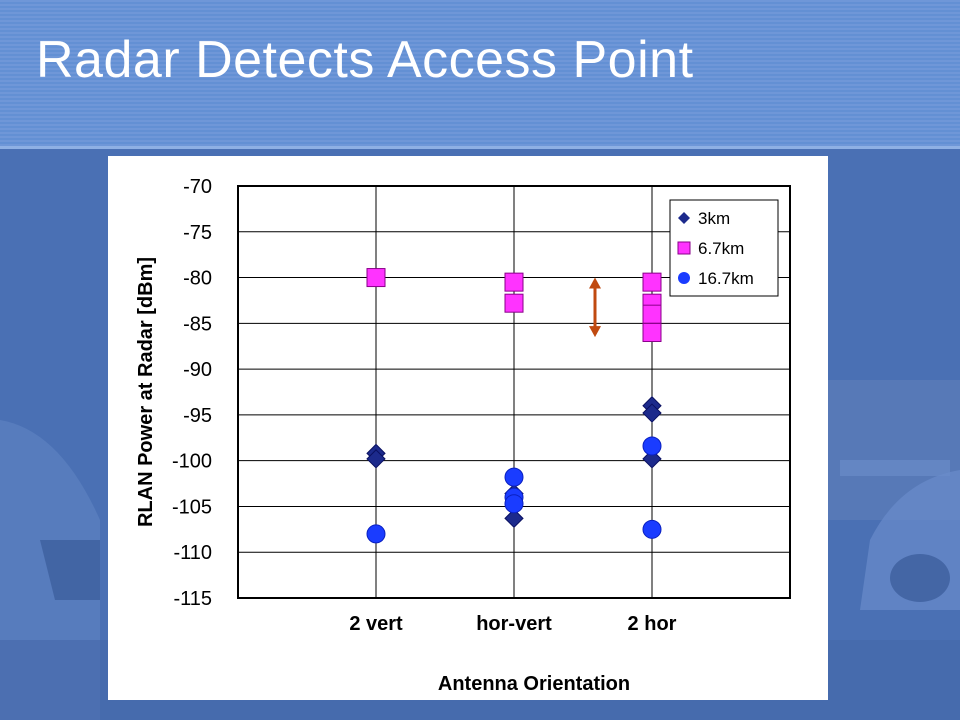 The image size is (960, 720). I want to click on x-axis-title: Antenna Orientation, so click(534, 684).